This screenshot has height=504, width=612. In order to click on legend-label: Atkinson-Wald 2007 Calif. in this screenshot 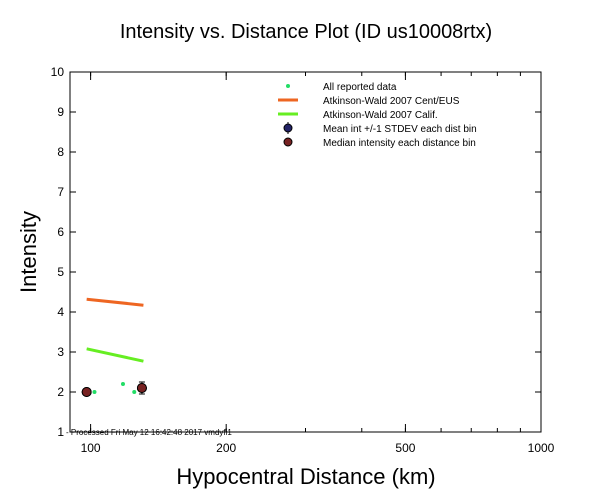, I will do `click(380, 115)`.